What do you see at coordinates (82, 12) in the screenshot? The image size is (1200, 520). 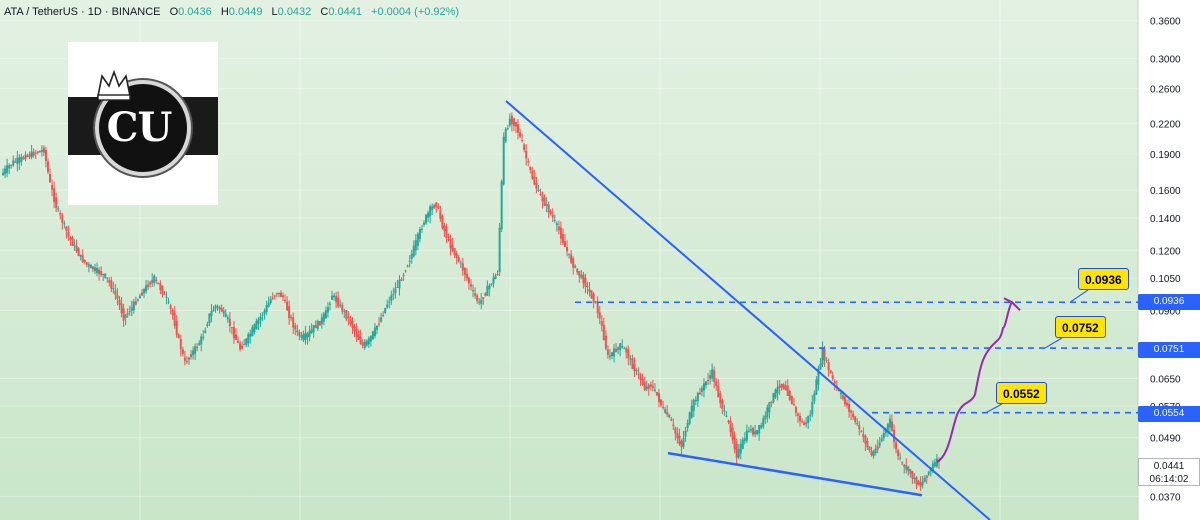 I see `symbol-label: ATA / TetherUS · 1D · BINANCE` at bounding box center [82, 12].